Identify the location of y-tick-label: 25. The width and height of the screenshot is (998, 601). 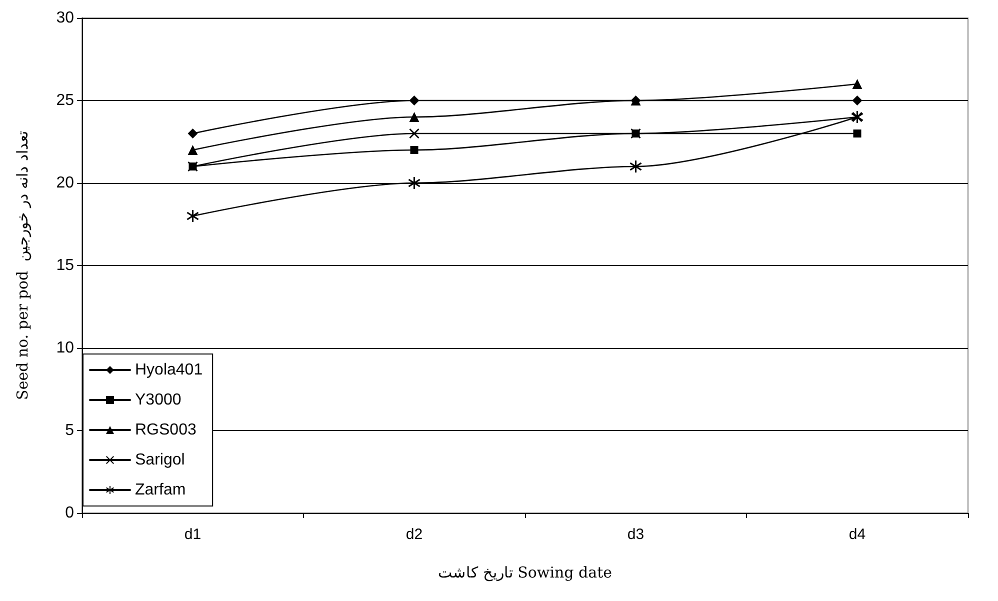
(65, 100).